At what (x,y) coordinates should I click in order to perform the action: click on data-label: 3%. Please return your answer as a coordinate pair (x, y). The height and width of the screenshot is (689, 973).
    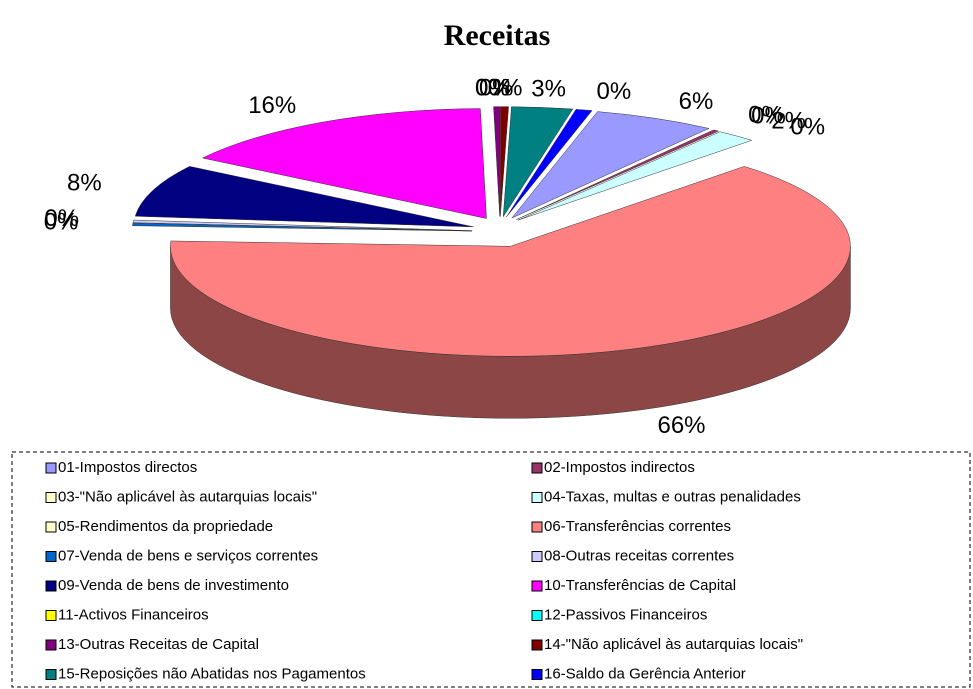
    Looking at the image, I should click on (548, 88).